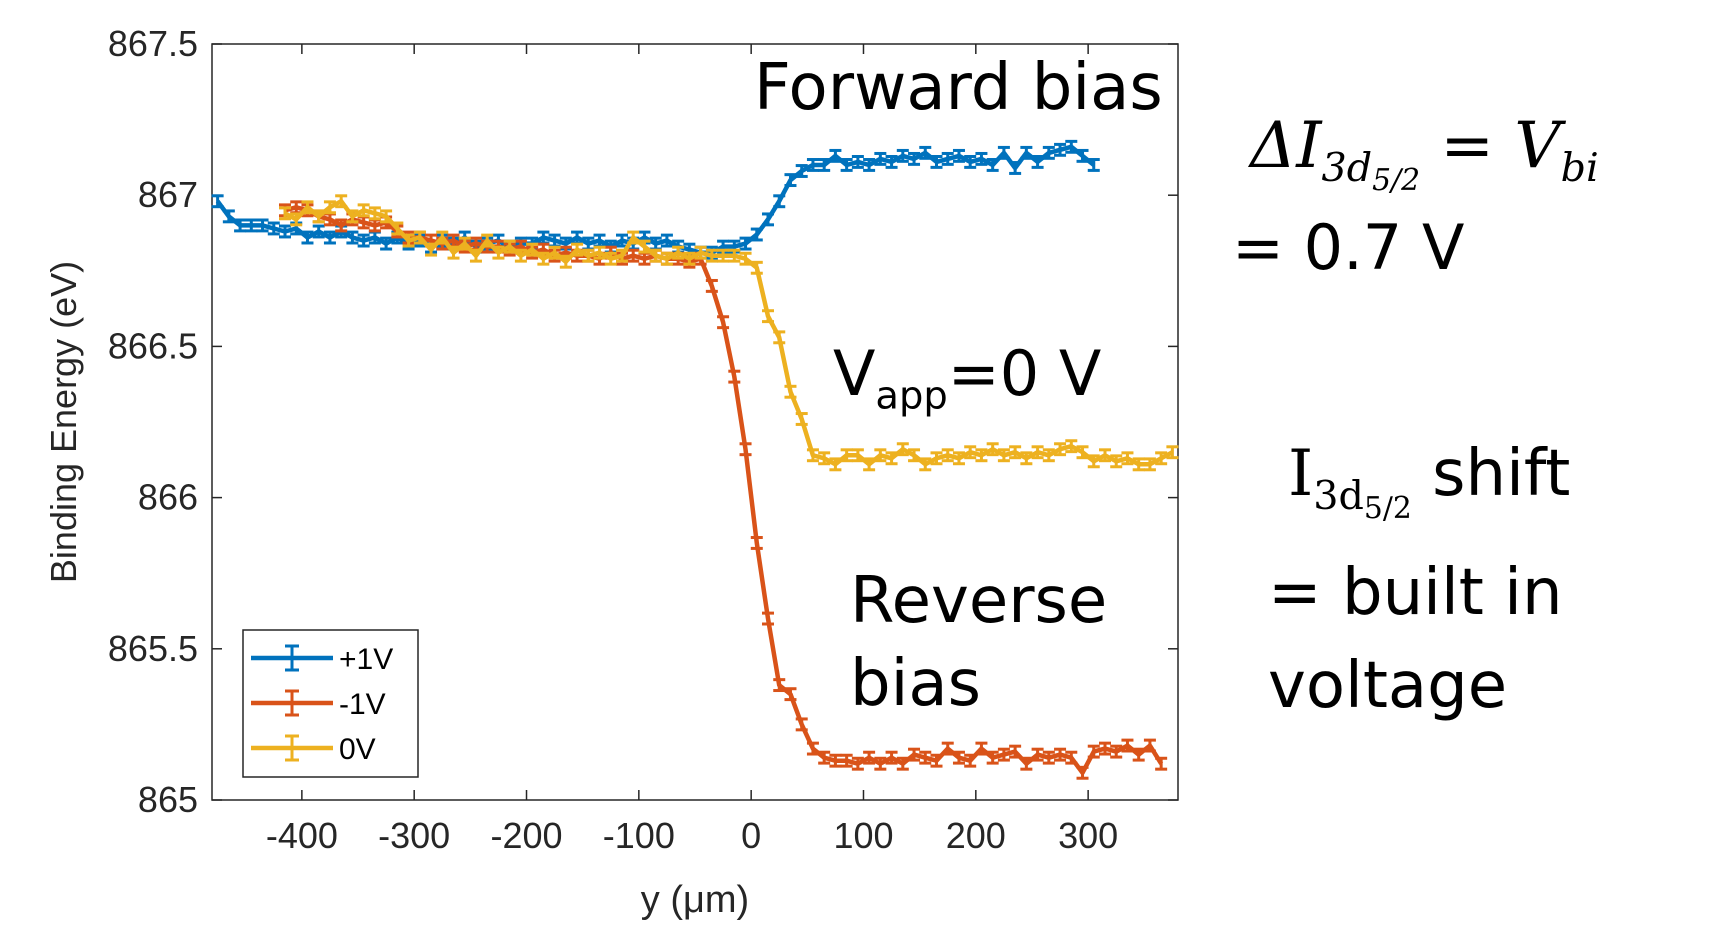 The image size is (1712, 927). I want to click on y-axis-label: Binding Energy (eV), so click(63, 422).